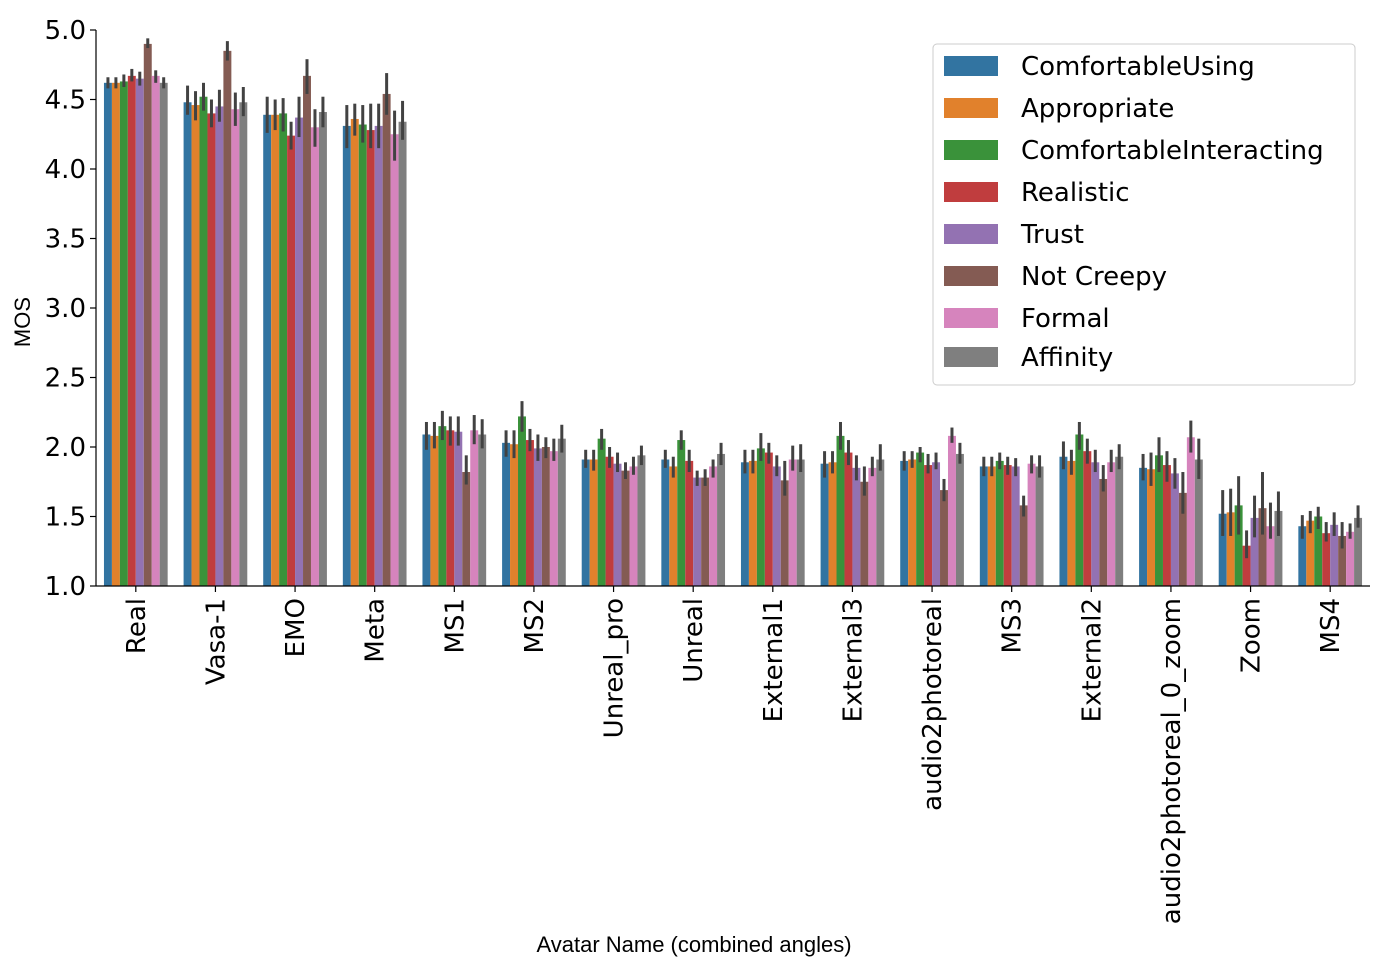  Describe the element at coordinates (65, 518) in the screenshot. I see `y-tick-label: 1.5` at that location.